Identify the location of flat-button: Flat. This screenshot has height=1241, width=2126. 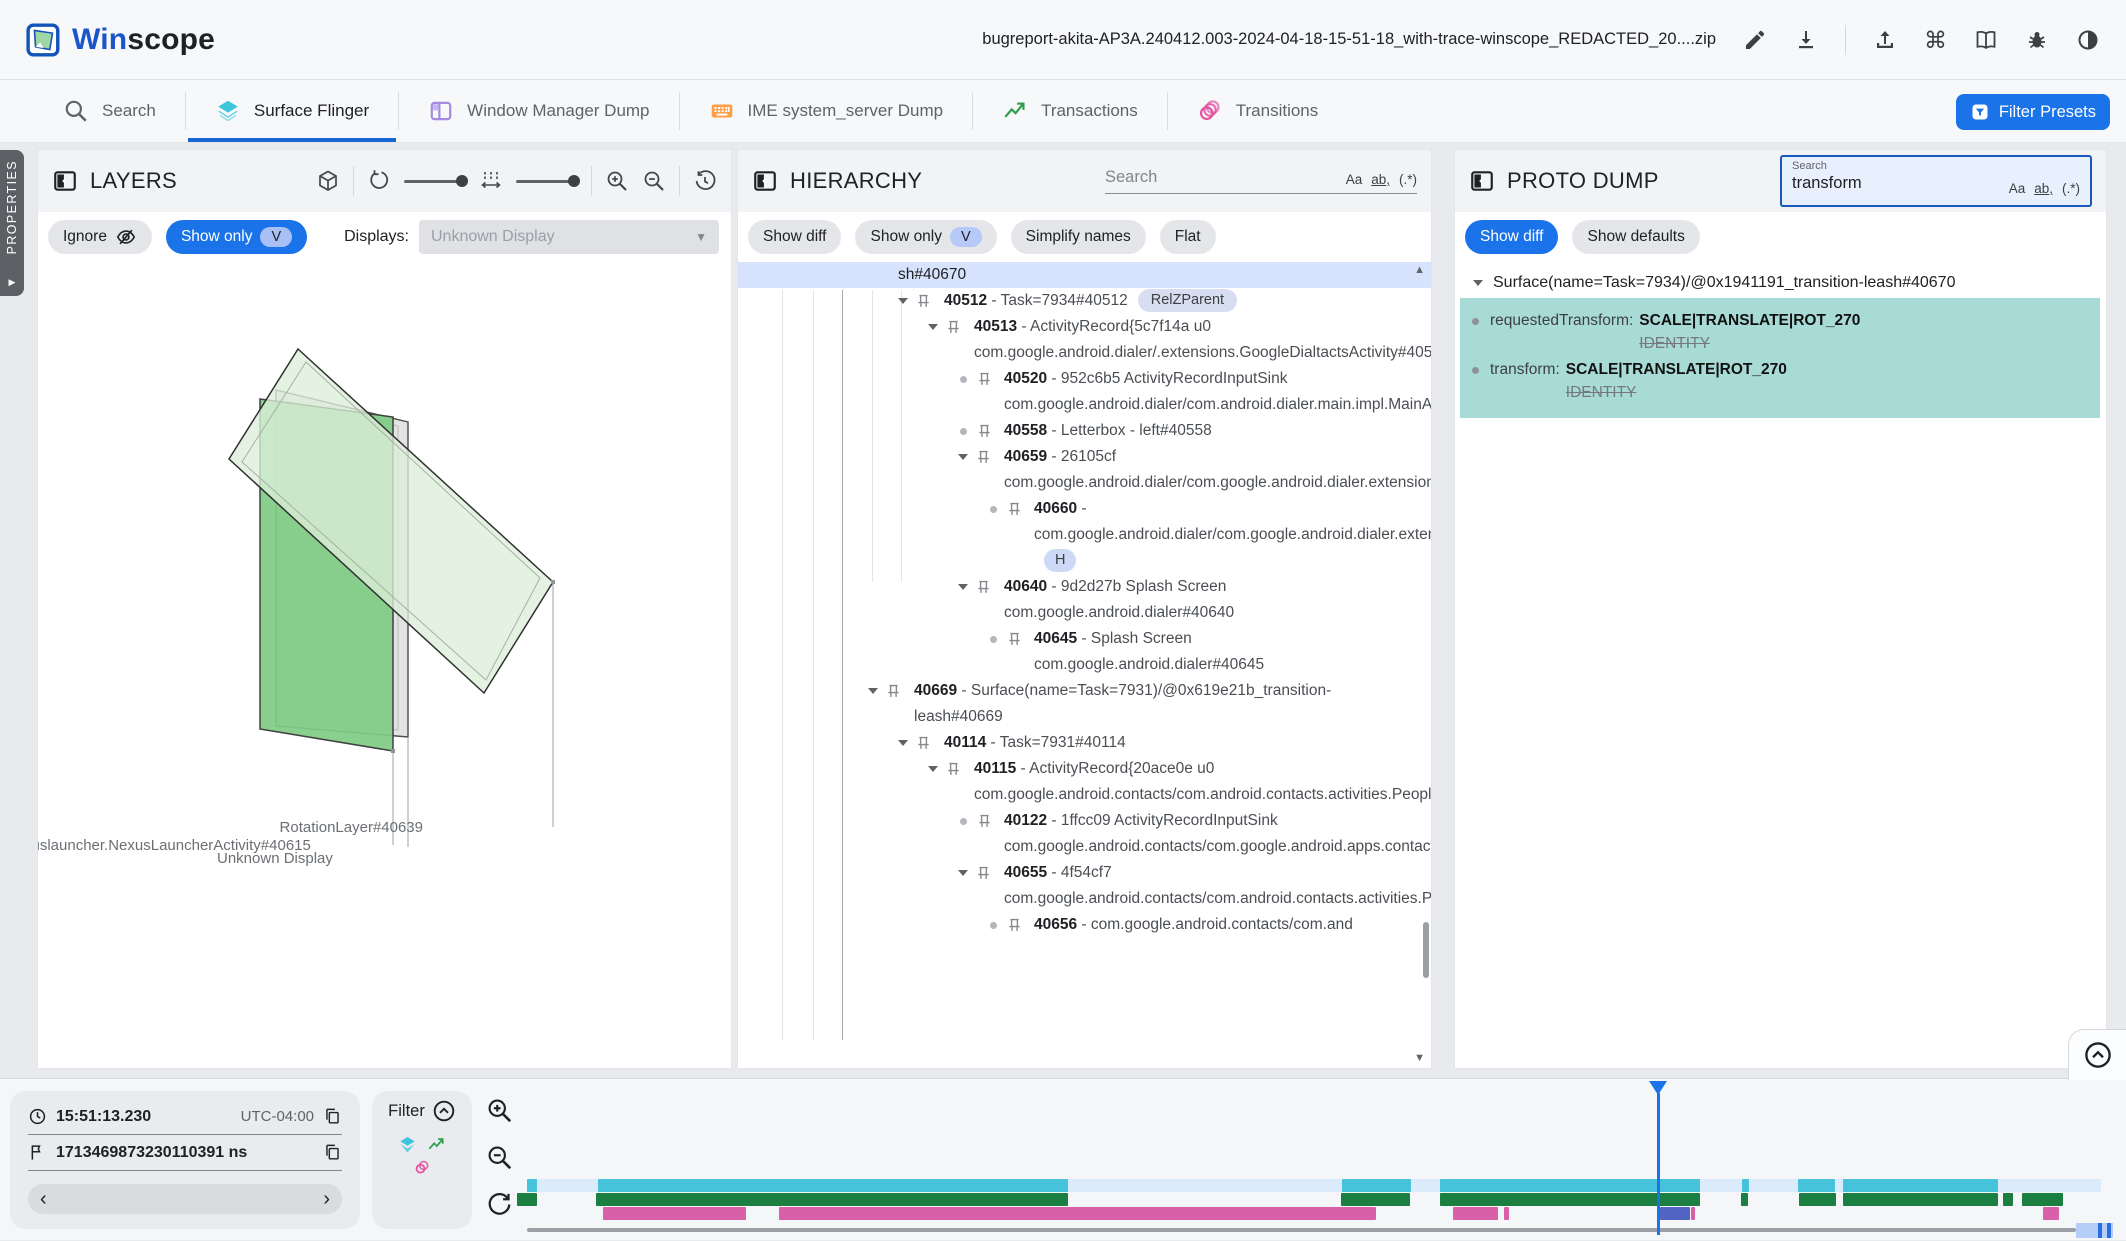
(1187, 237).